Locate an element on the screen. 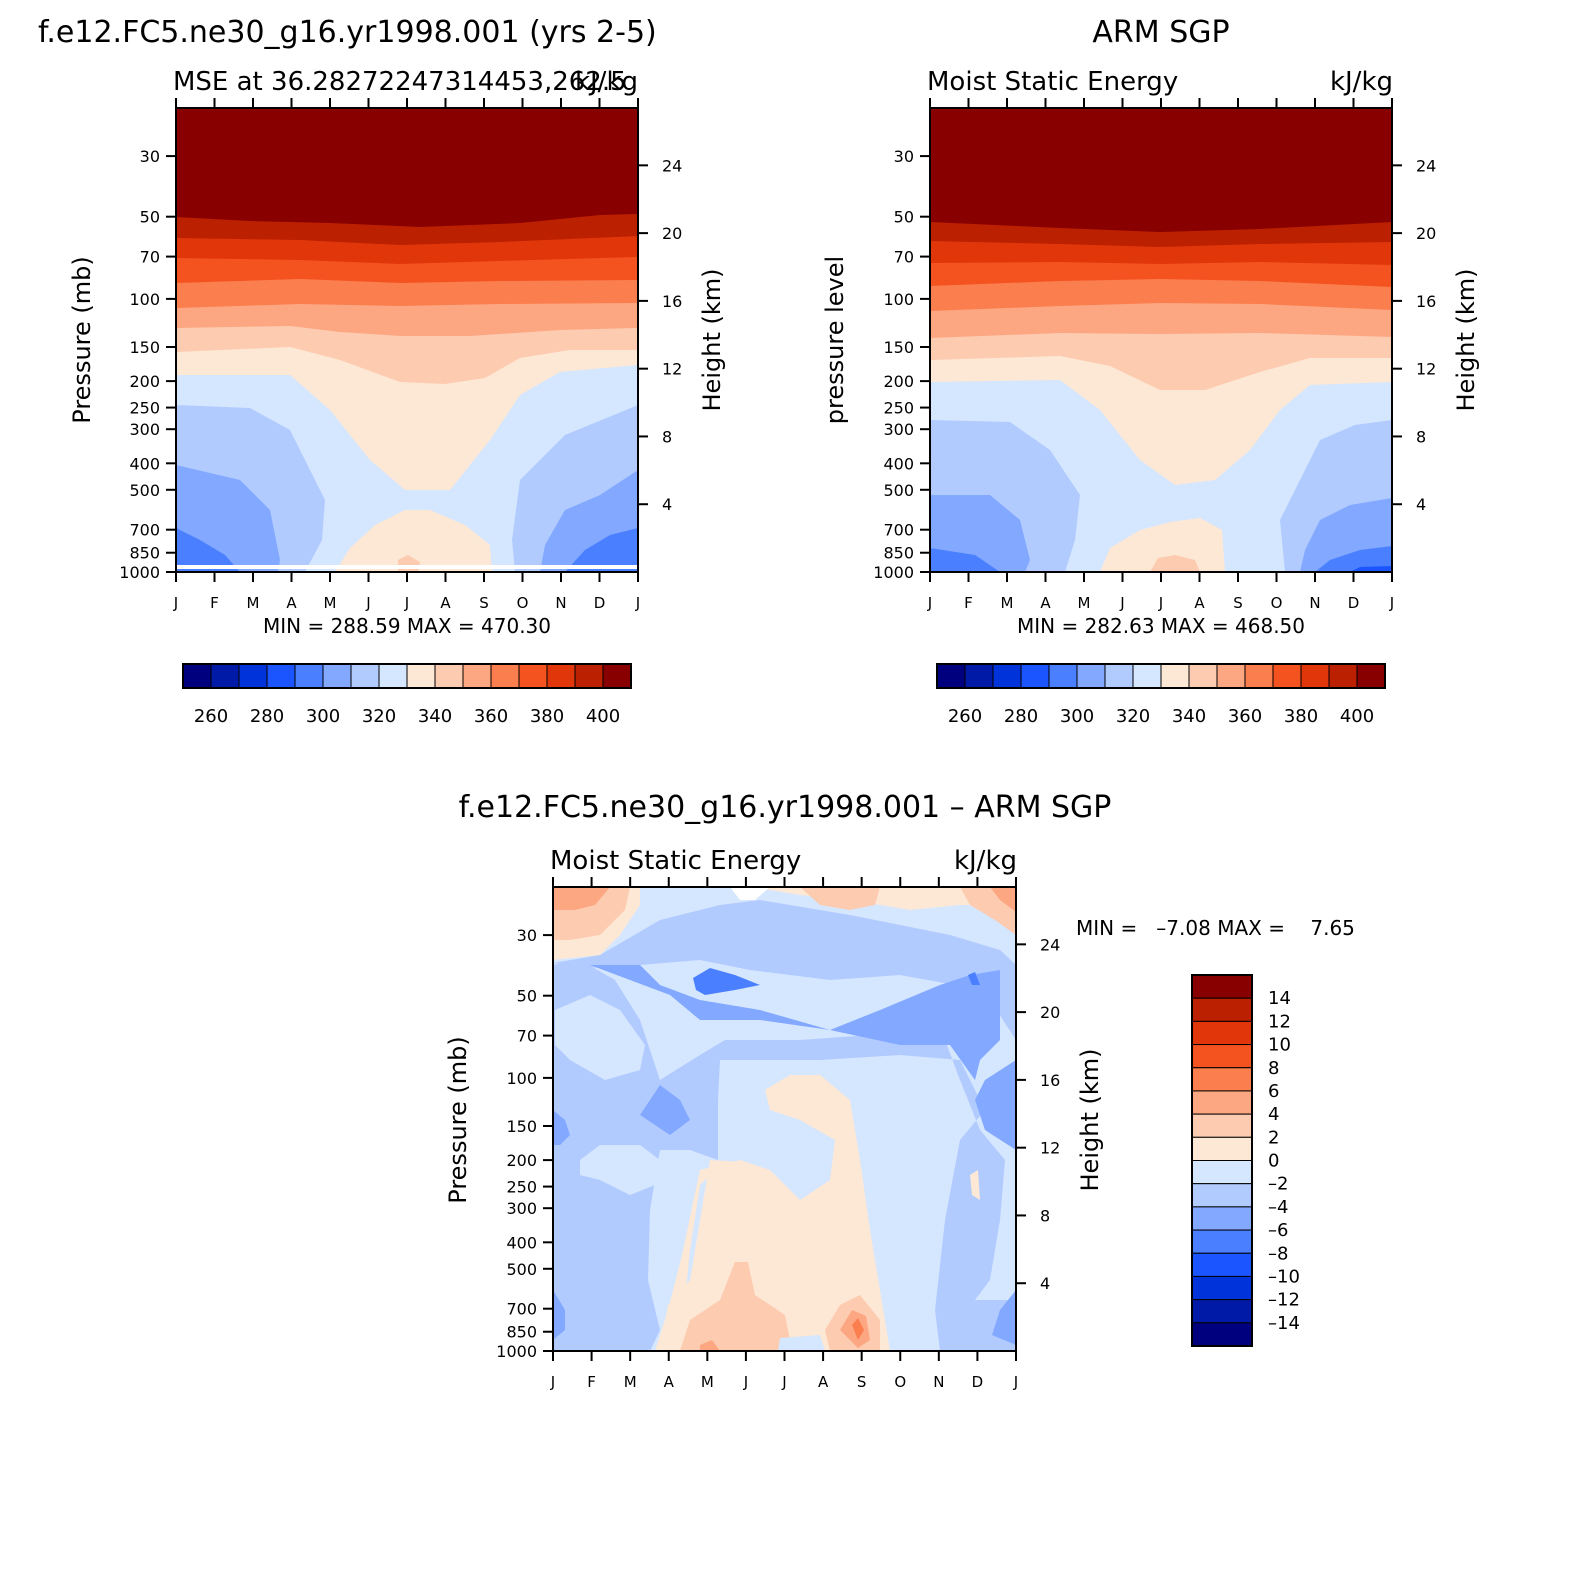 The width and height of the screenshot is (1574, 1574). pressure-tick-label: 50 is located at coordinates (527, 996).